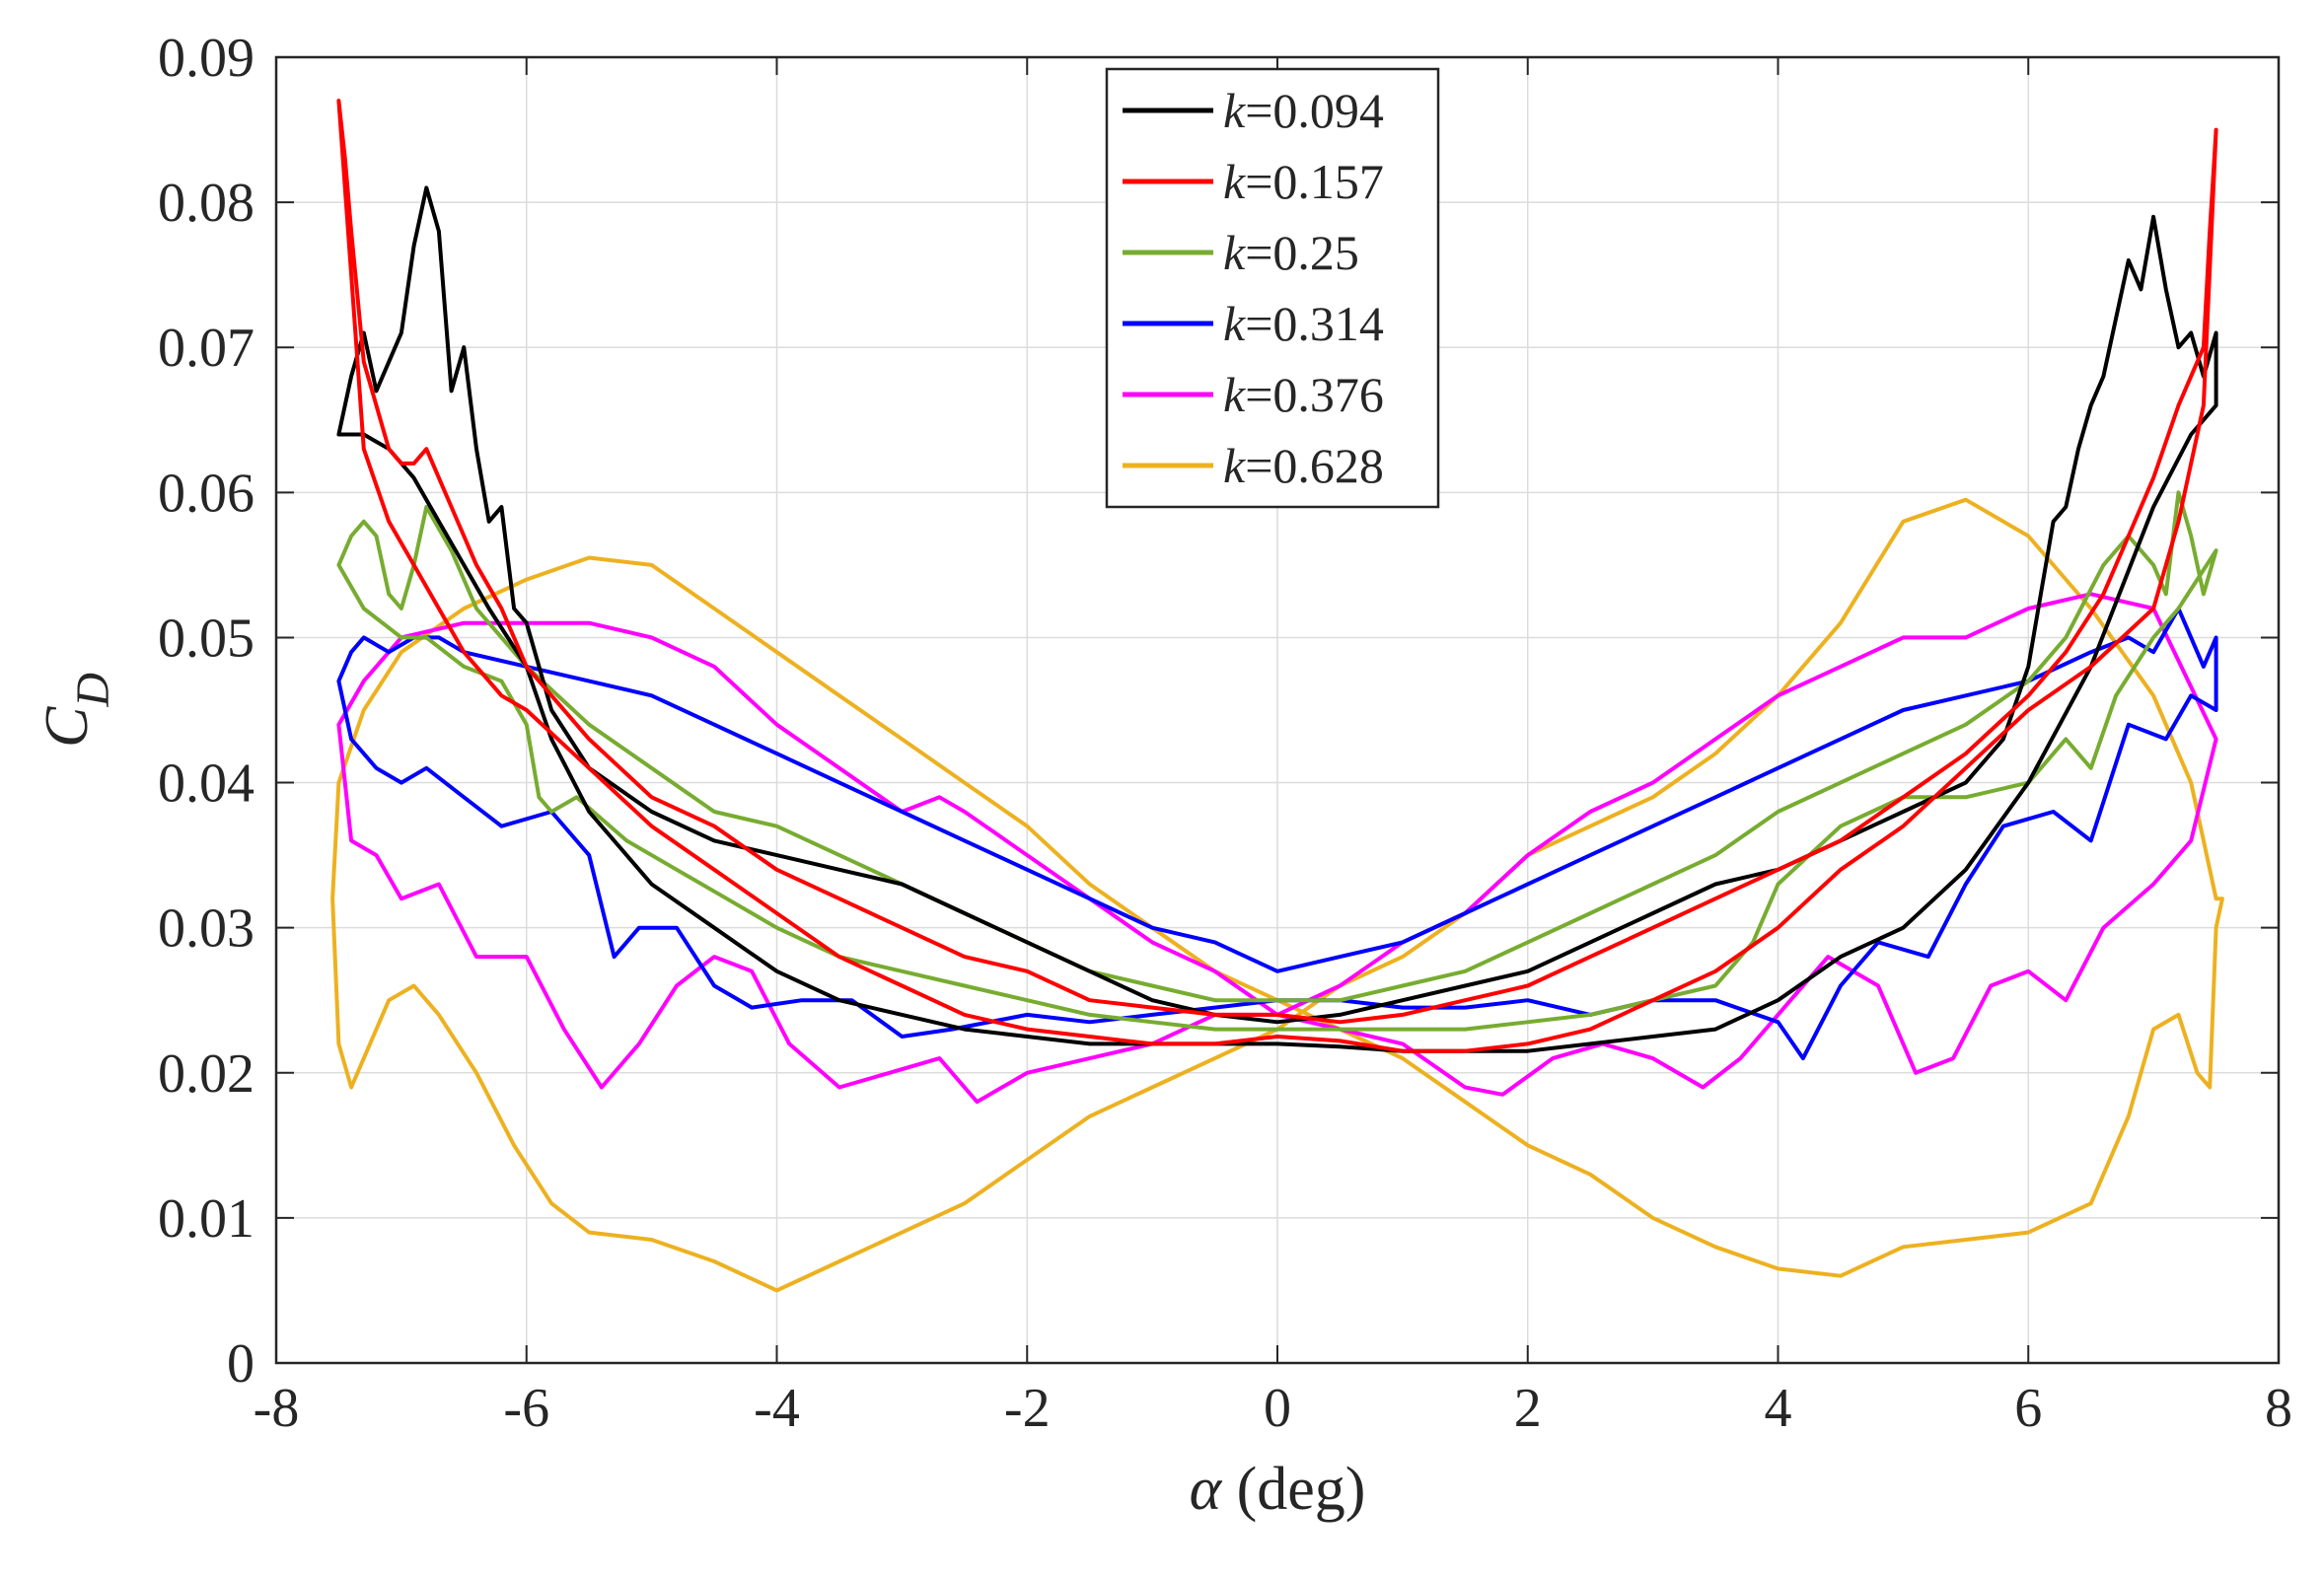 The image size is (2324, 1578). Describe the element at coordinates (1291, 252) in the screenshot. I see `legend-label: k=0.25` at that location.